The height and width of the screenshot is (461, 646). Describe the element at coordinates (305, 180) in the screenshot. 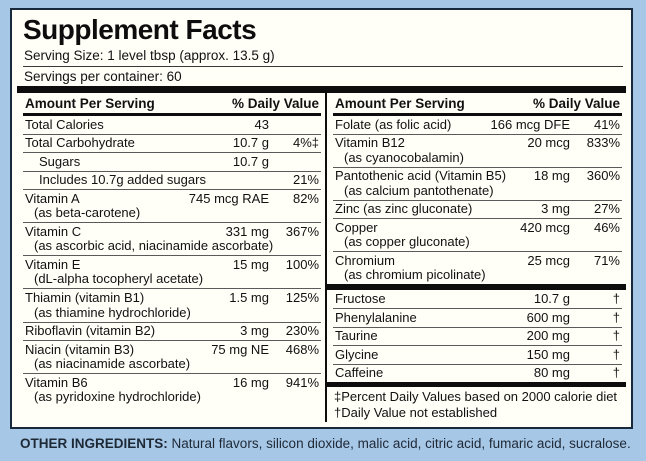

I see `nutrient-dv: 21%` at that location.